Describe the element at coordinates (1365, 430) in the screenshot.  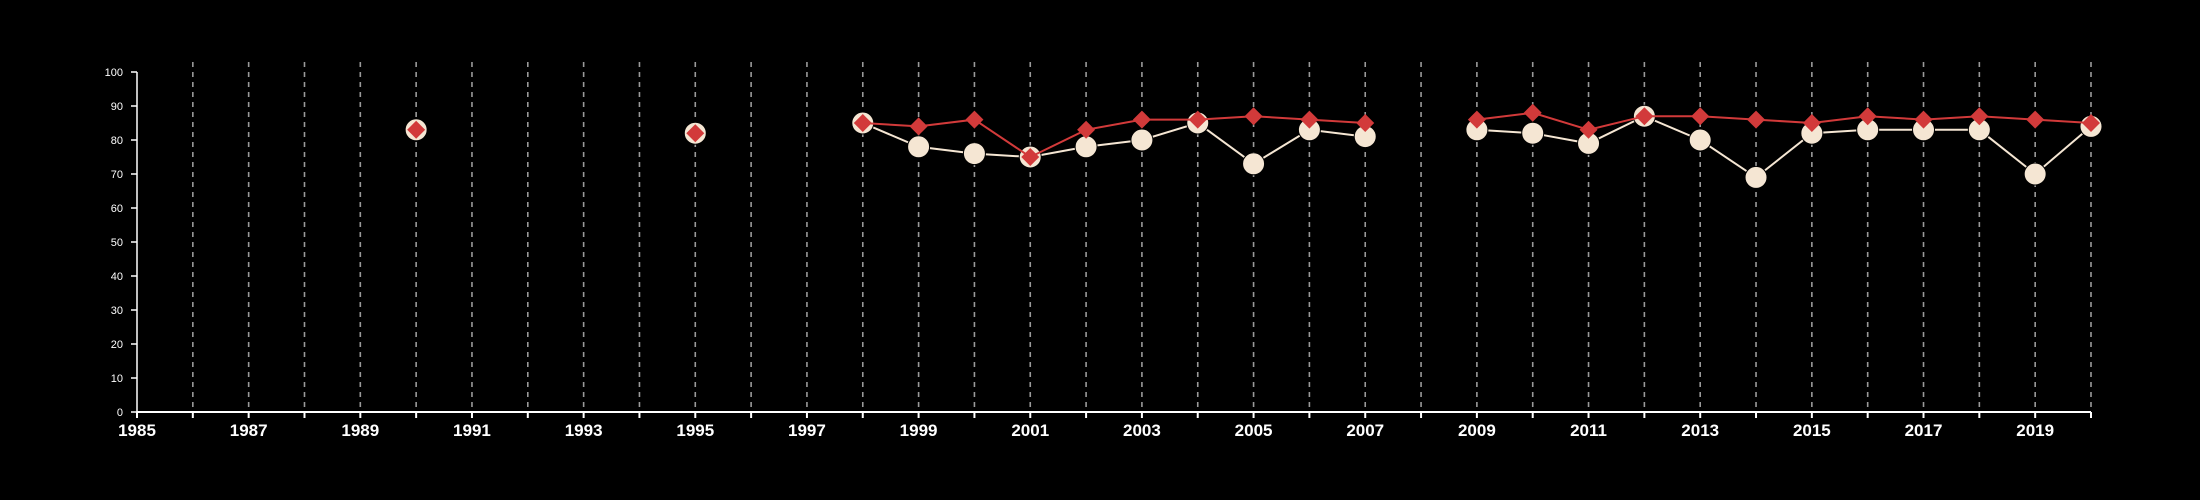
I see `x-tick-label: 2007` at that location.